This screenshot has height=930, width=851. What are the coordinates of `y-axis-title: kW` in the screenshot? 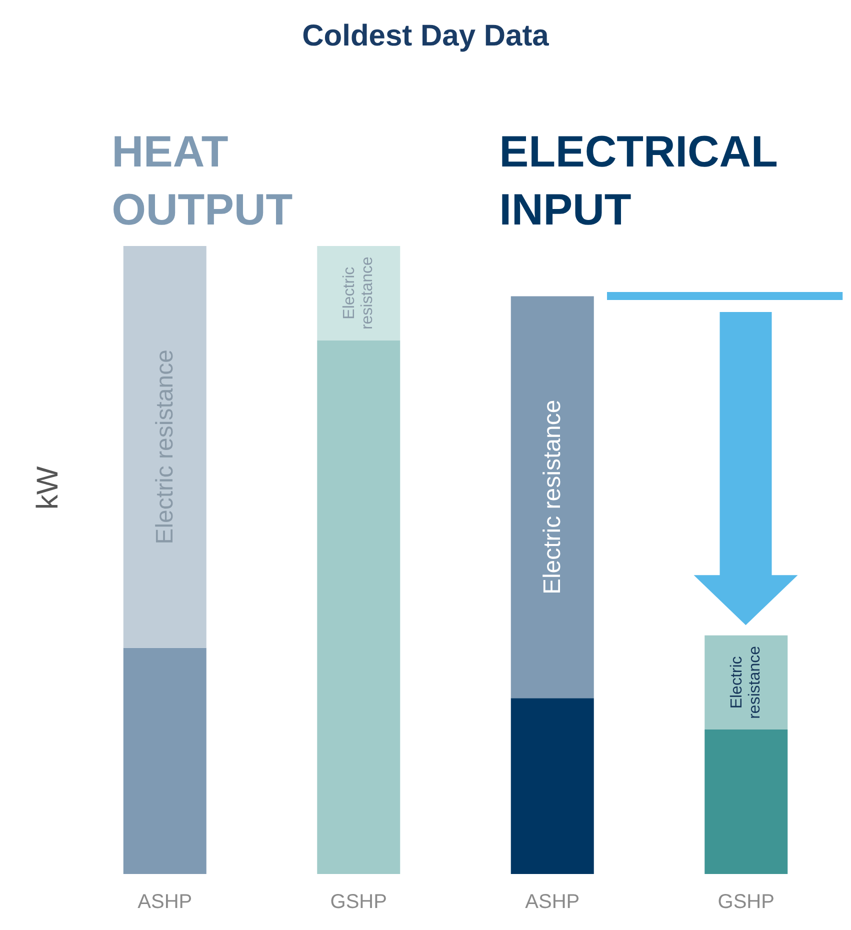 It's located at (48, 488).